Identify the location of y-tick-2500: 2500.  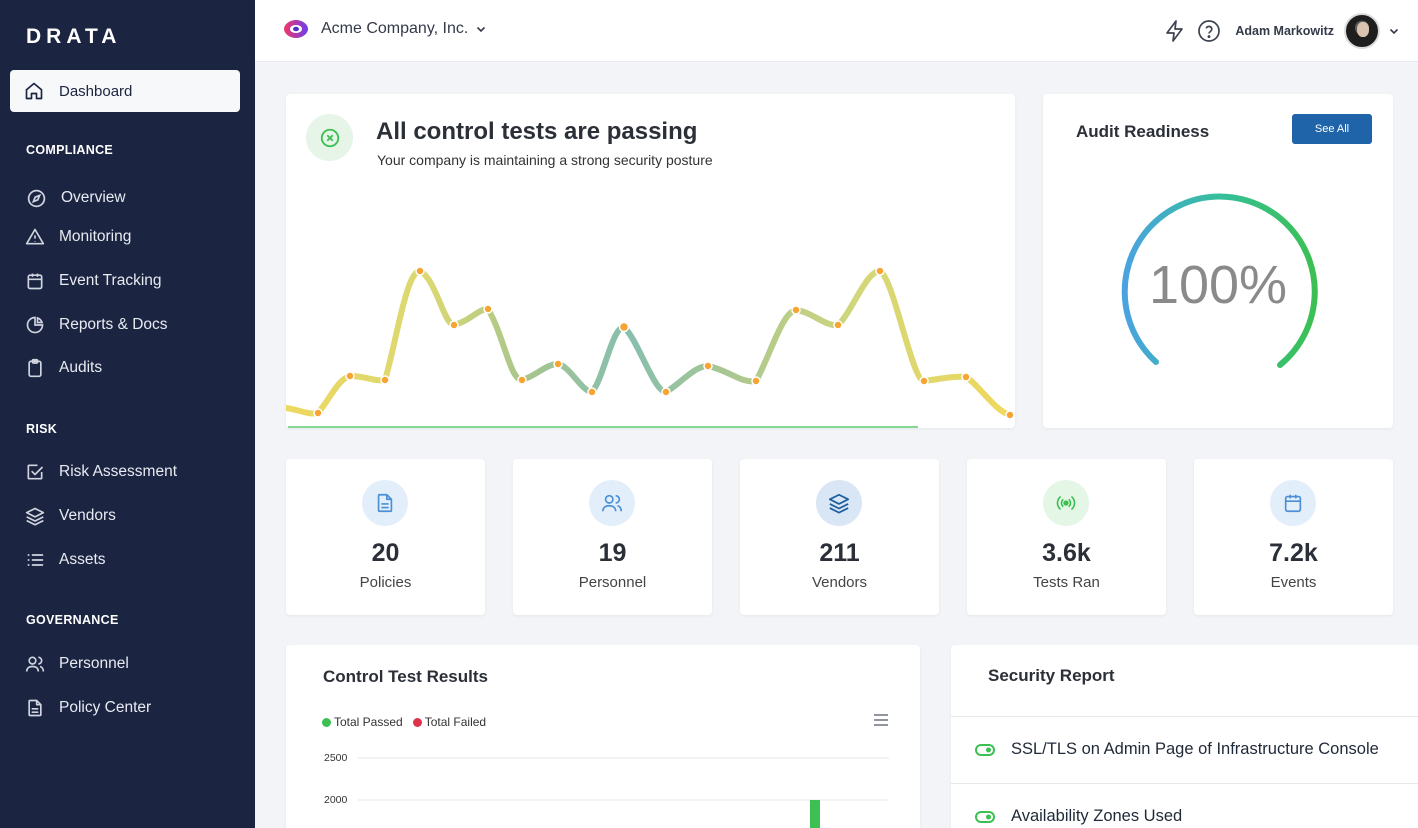
(336, 758).